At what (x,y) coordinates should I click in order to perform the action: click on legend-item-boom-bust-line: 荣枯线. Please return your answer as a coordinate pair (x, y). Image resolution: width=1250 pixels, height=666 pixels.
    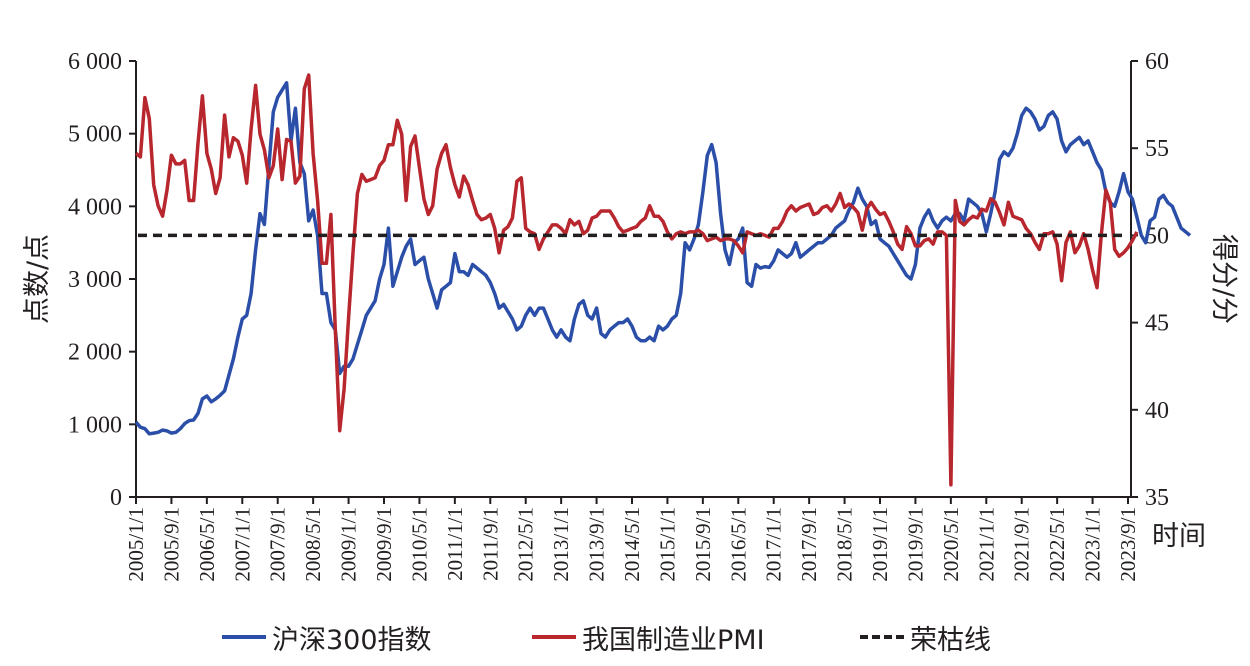
    Looking at the image, I should click on (925, 637).